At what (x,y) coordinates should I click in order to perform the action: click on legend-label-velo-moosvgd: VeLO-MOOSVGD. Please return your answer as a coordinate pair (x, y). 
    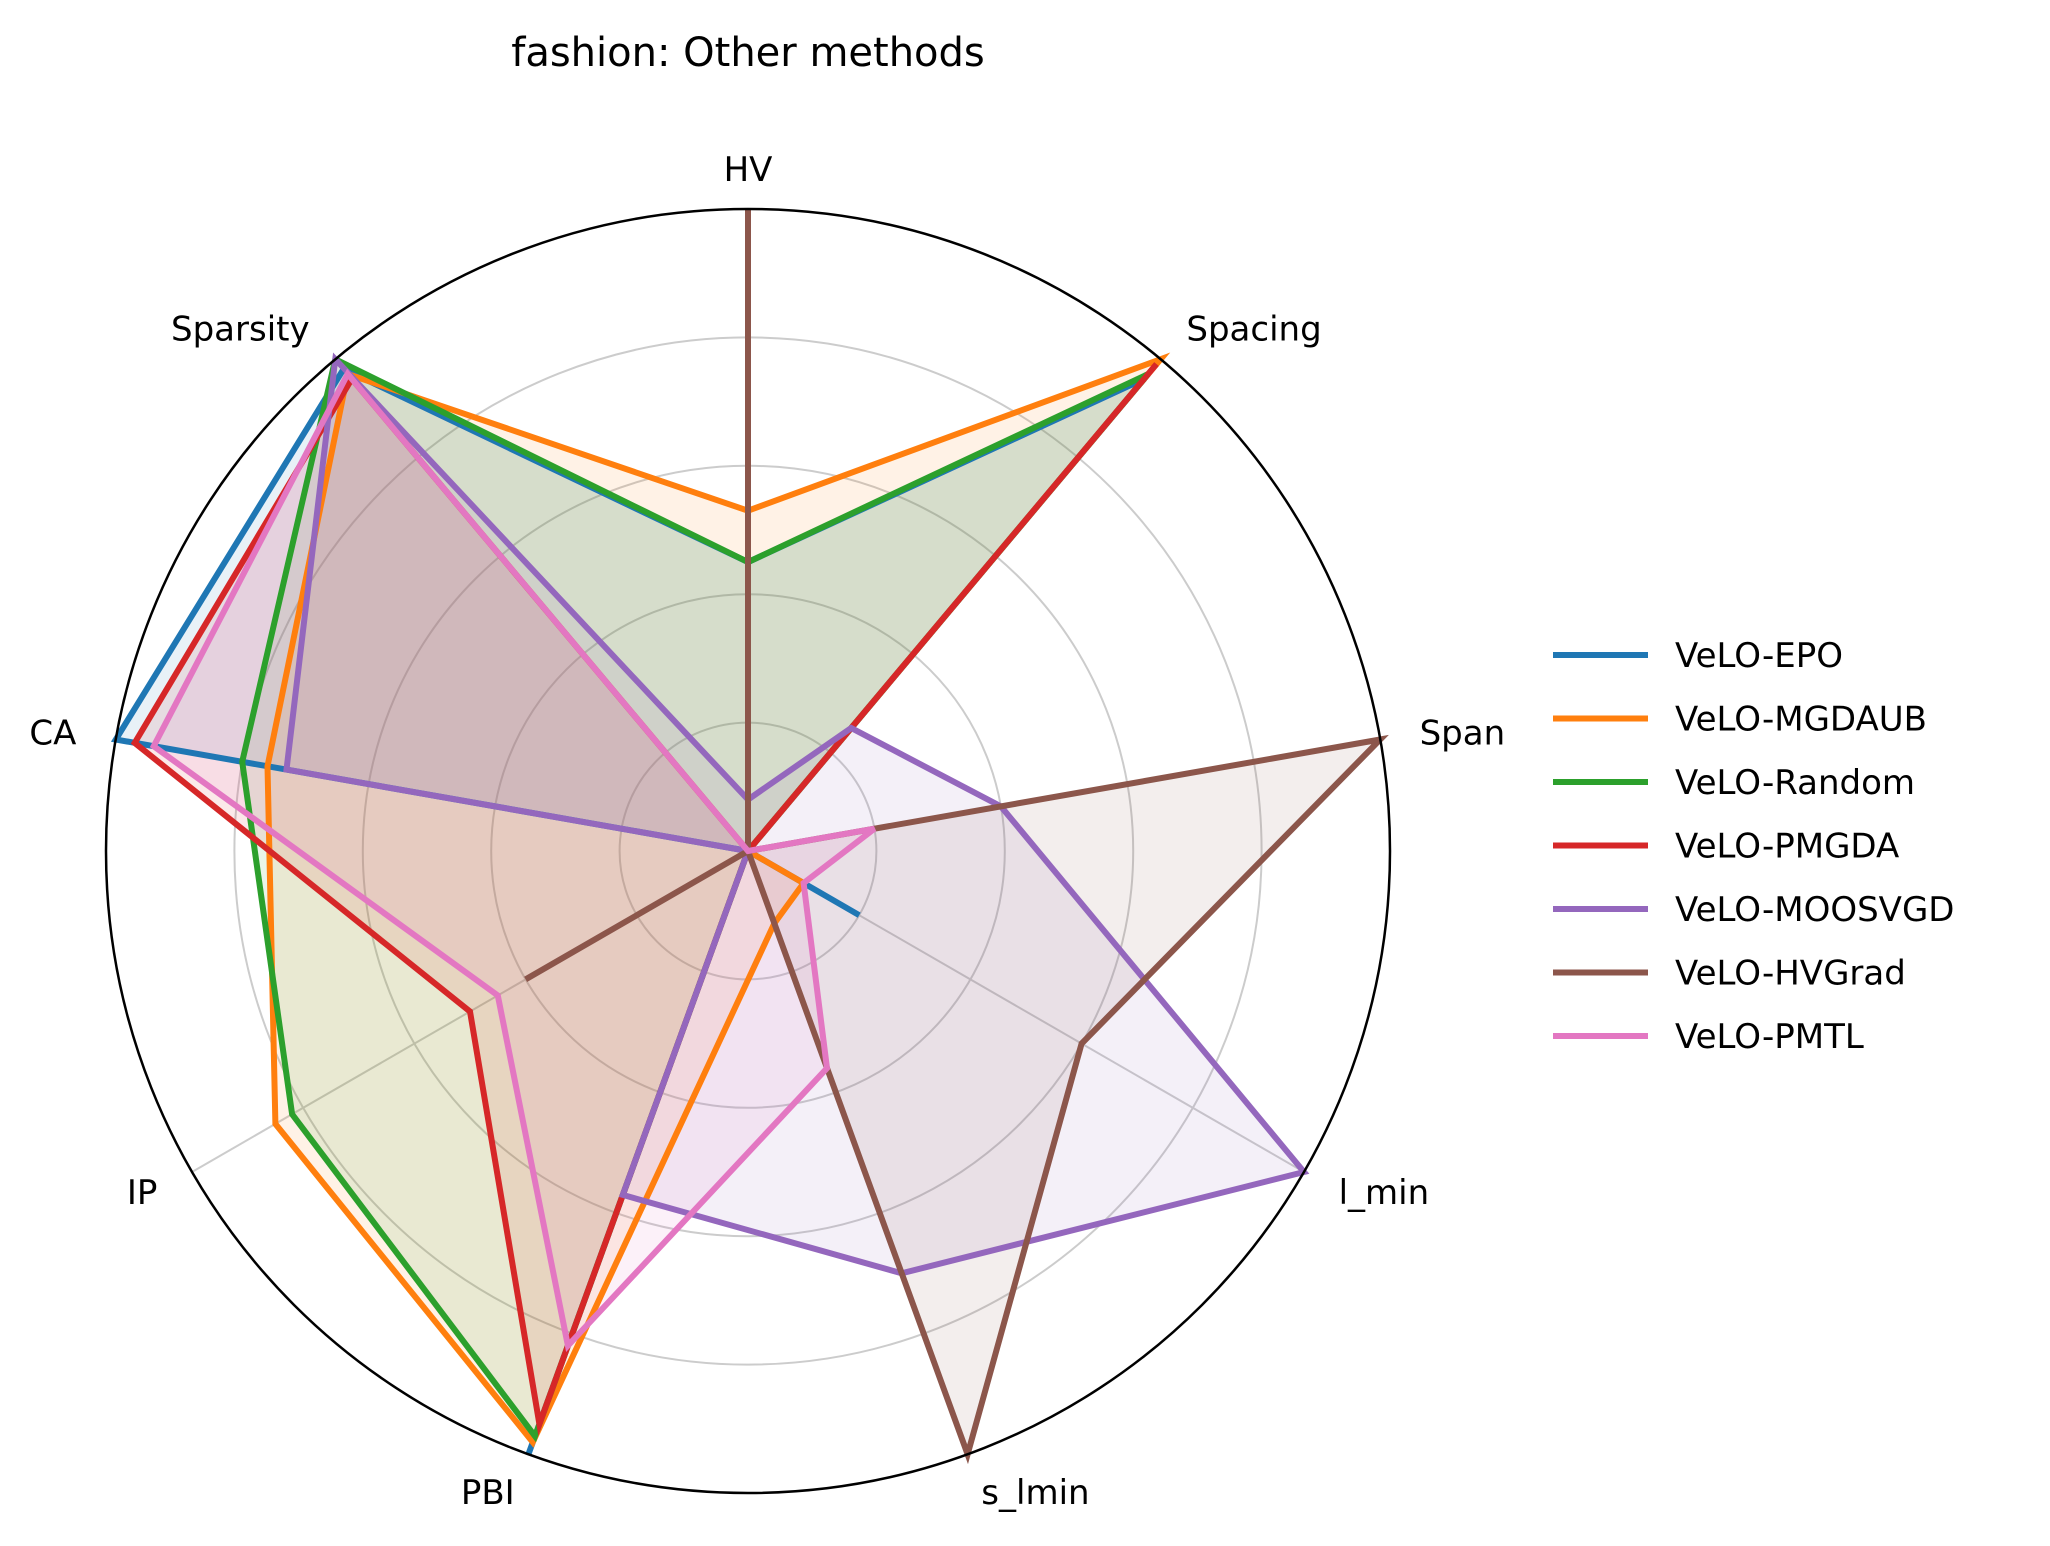
    Looking at the image, I should click on (1814, 910).